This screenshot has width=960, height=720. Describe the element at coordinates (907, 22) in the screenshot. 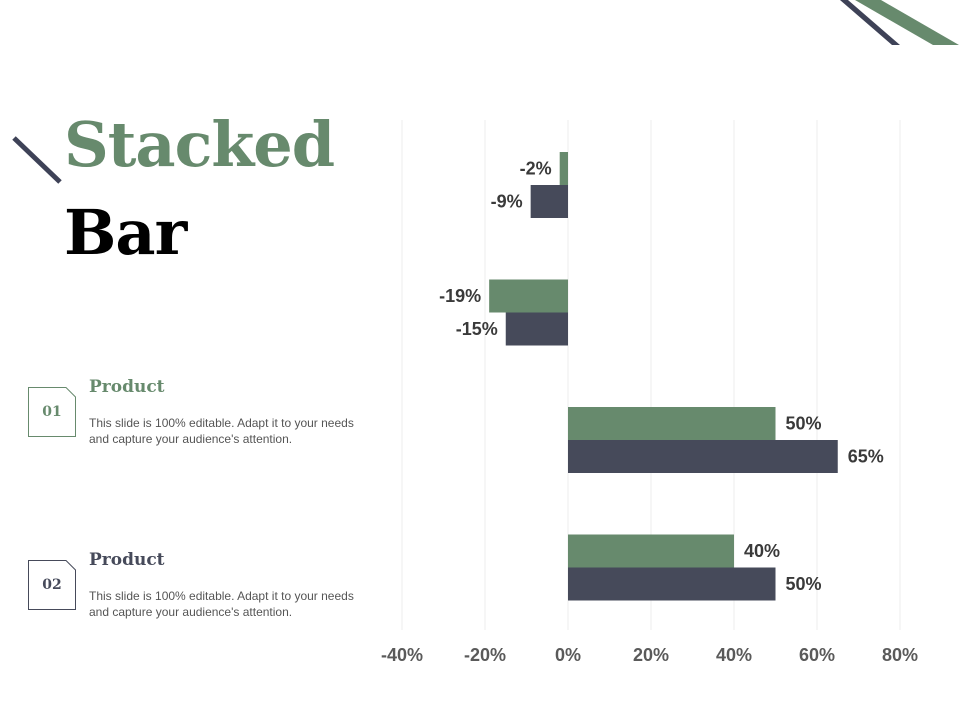

I see `corner-stripe-green` at that location.